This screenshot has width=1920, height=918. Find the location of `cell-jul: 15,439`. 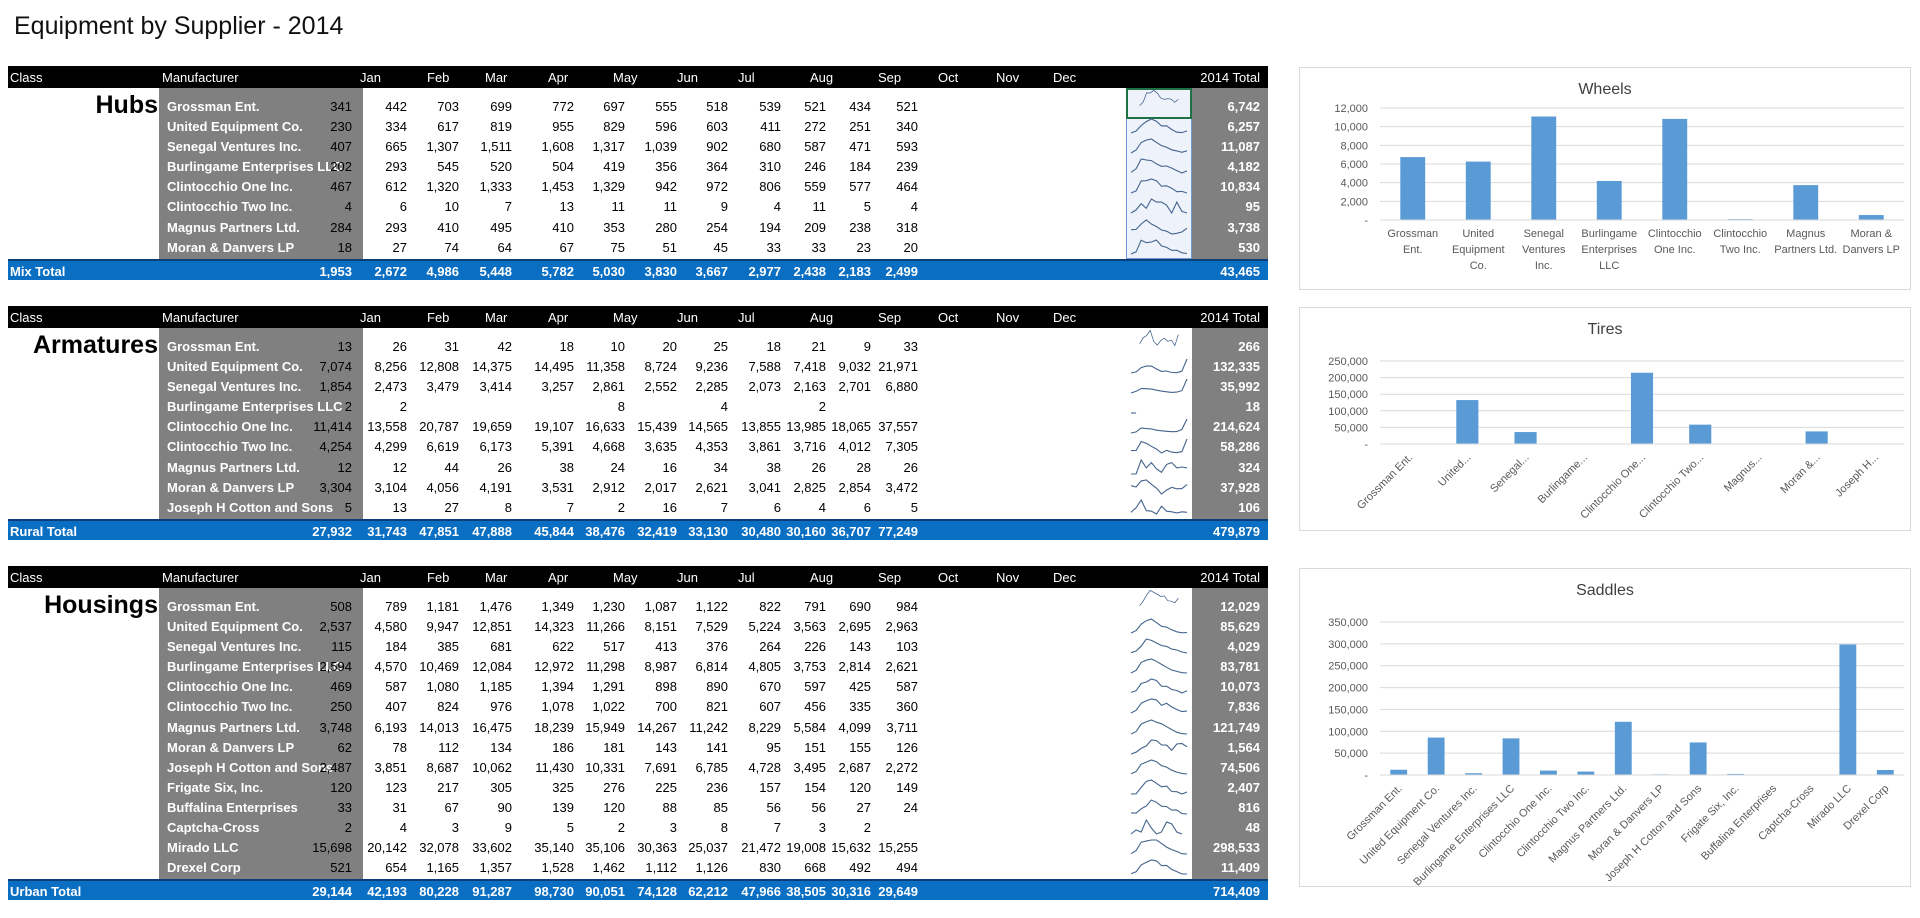

cell-jul: 15,439 is located at coordinates (657, 427).